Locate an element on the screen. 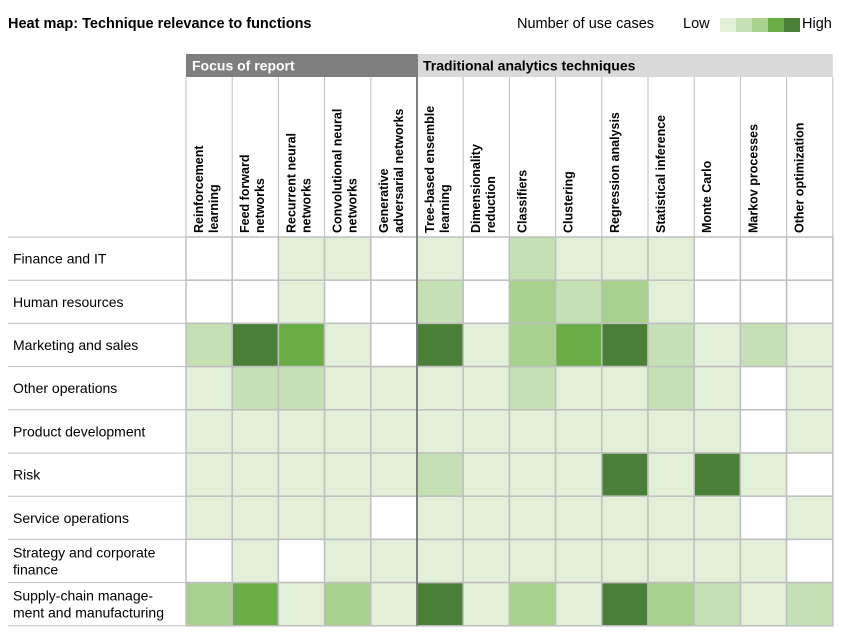 Image resolution: width=847 pixels, height=636 pixels. row-label: Human resources is located at coordinates (68, 302).